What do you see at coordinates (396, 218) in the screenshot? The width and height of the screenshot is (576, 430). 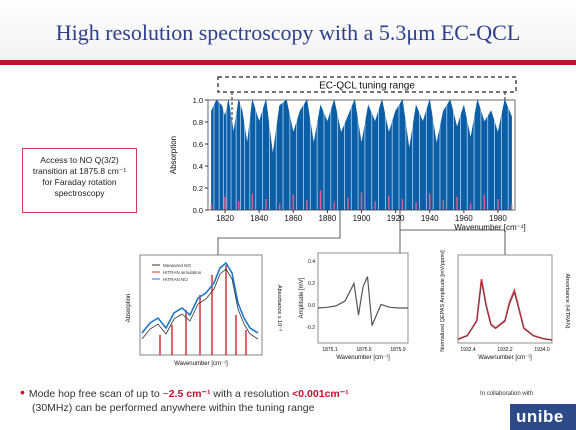 I see `x-tick-label: 1920` at bounding box center [396, 218].